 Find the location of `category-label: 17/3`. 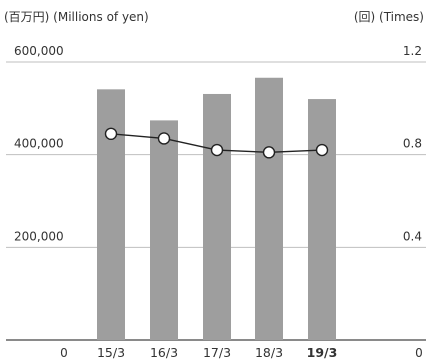

category-label: 17/3 is located at coordinates (217, 352).